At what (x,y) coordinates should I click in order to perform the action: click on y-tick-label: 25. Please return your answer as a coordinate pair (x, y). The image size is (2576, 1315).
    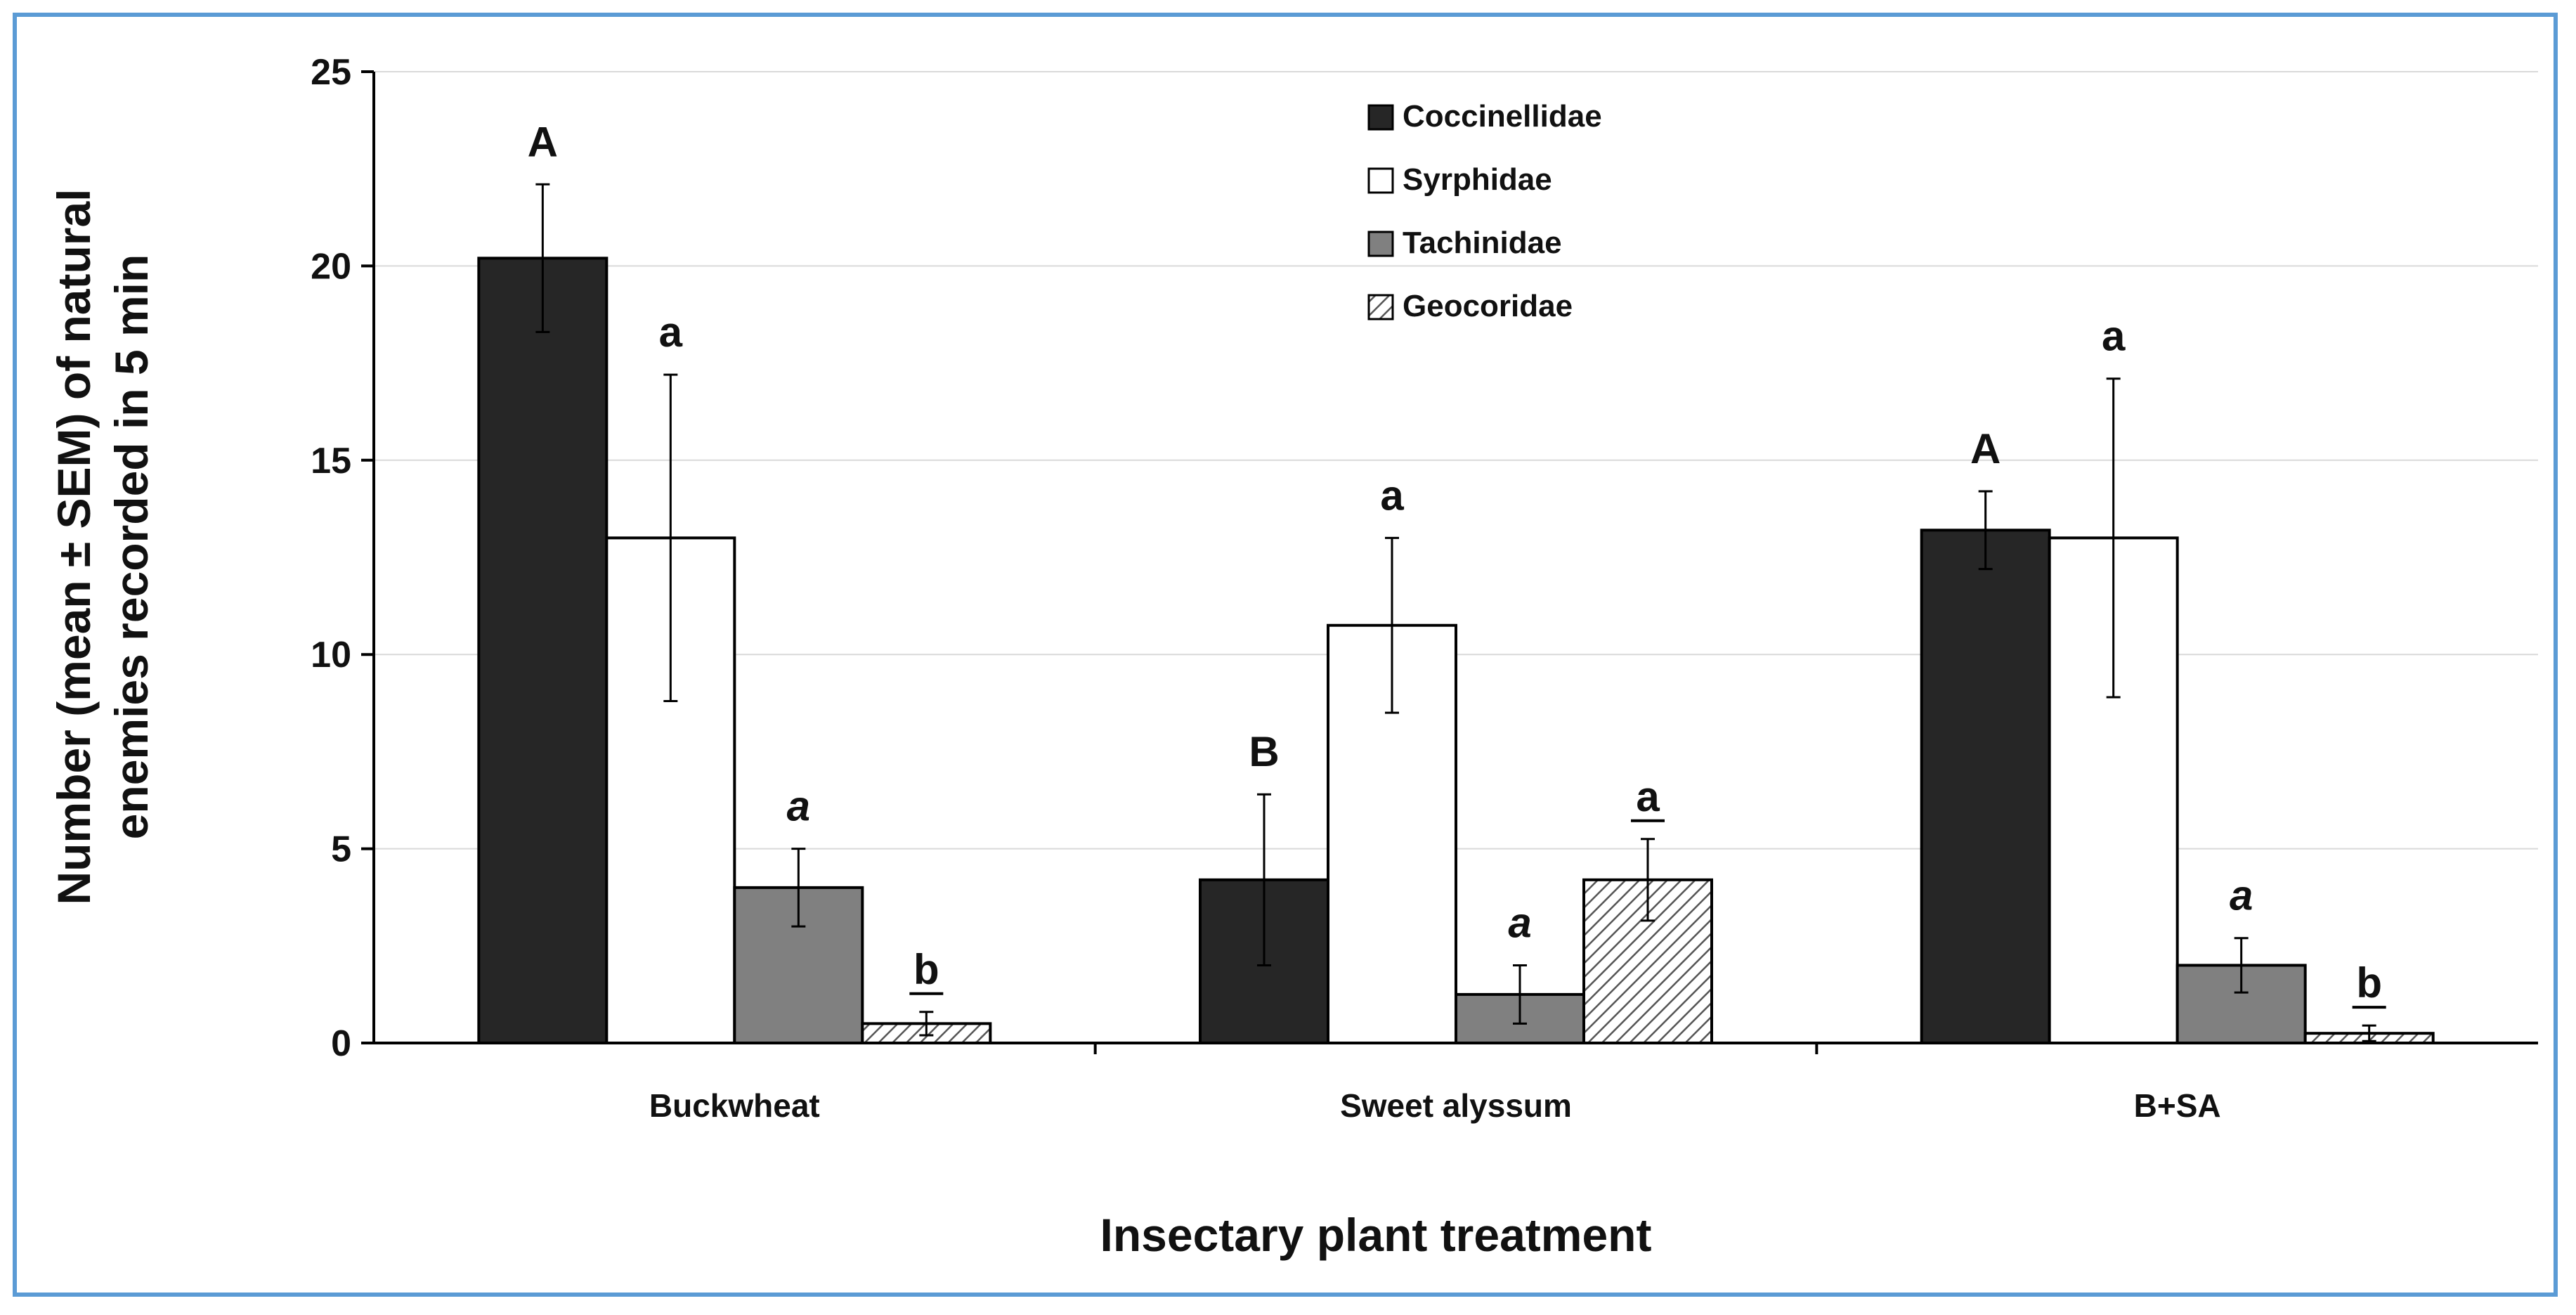
    Looking at the image, I should click on (331, 73).